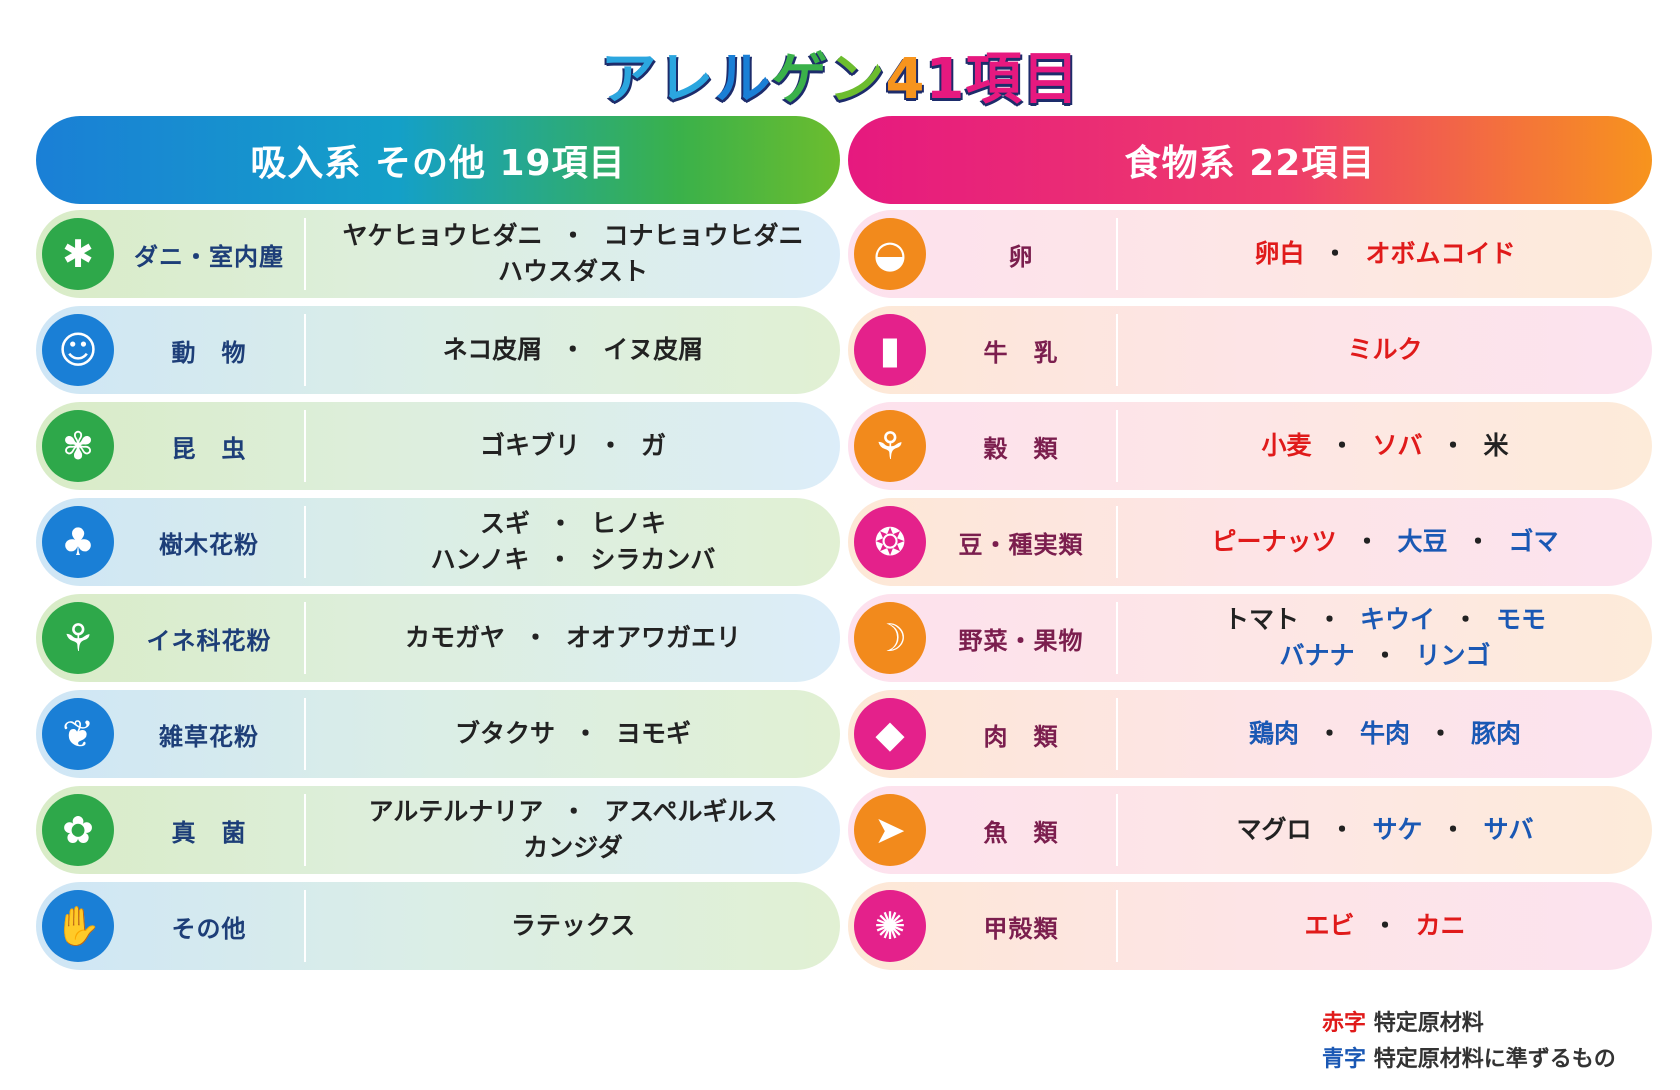  I want to click on items-line: 鶏肉・牛肉・豚肉, so click(1385, 734).